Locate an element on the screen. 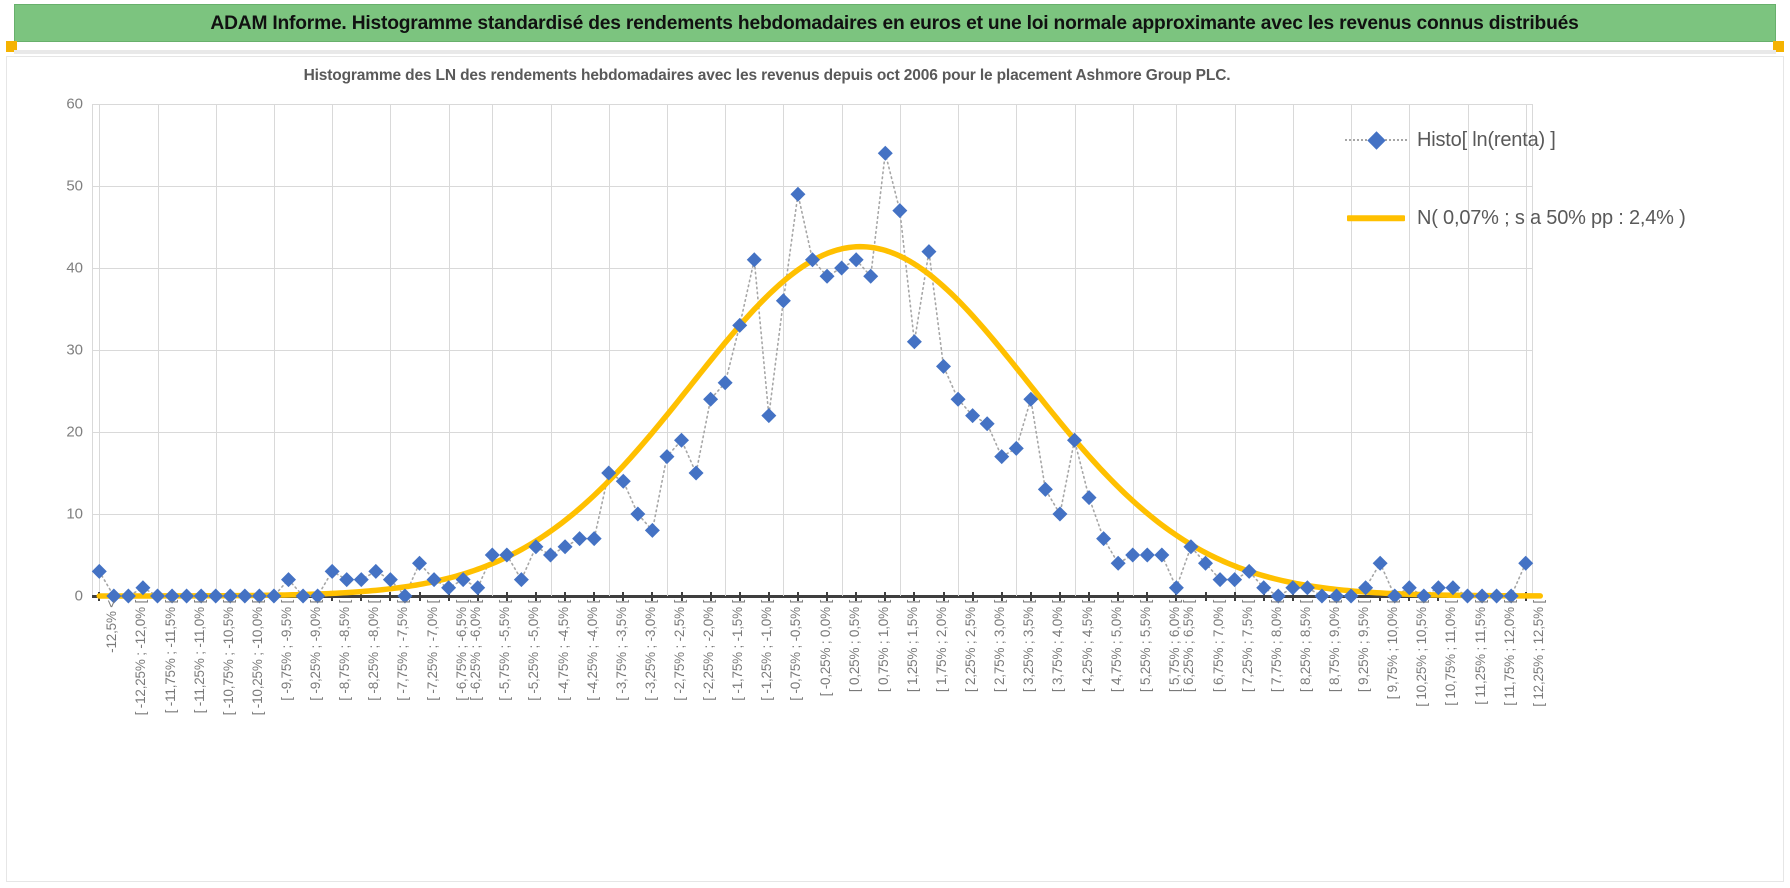  legend-item-histogram: Histo[ ln(renta) ] is located at coordinates (1555, 140).